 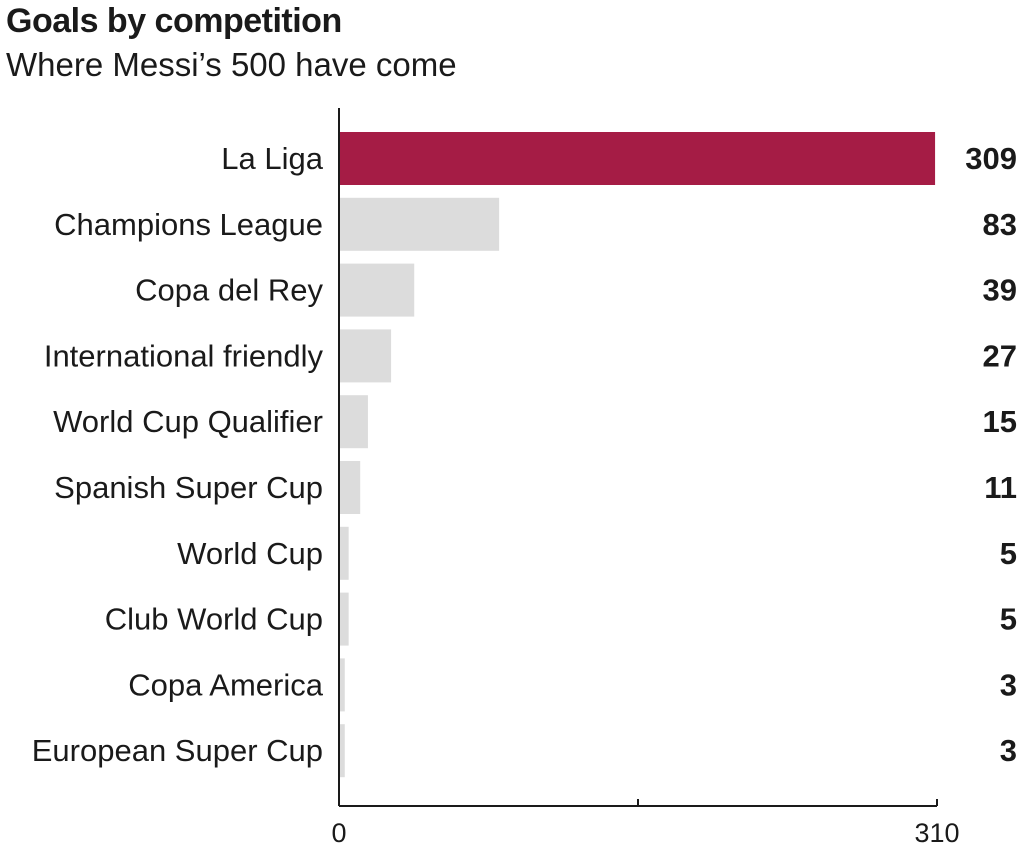 What do you see at coordinates (188, 487) in the screenshot?
I see `category-label: Spanish Super Cup` at bounding box center [188, 487].